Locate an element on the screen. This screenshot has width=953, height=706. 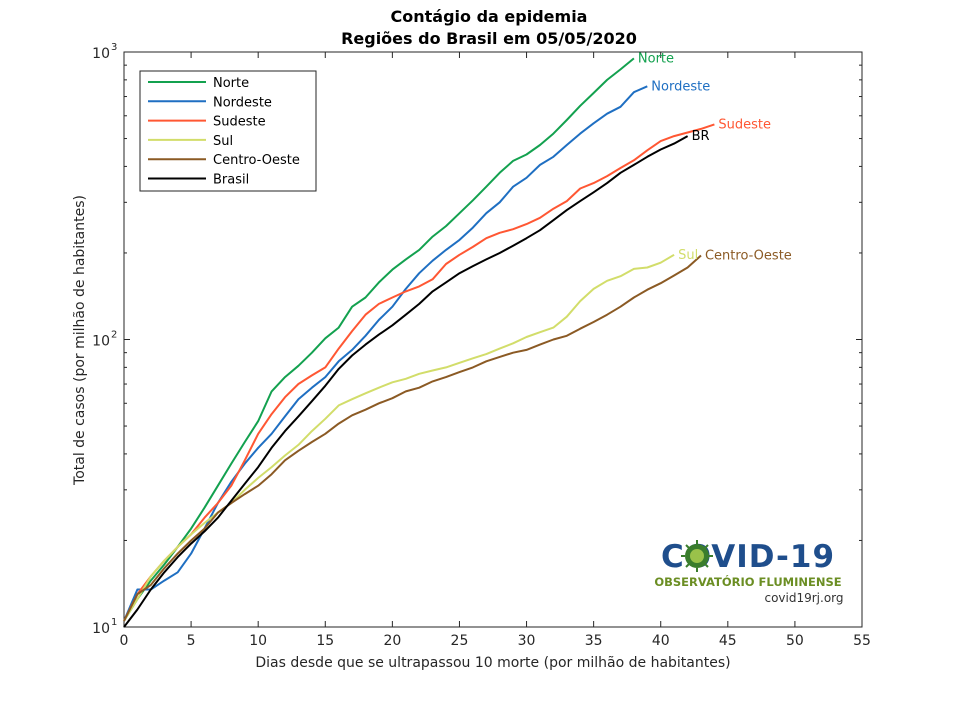
legend-box is located at coordinates (228, 131).